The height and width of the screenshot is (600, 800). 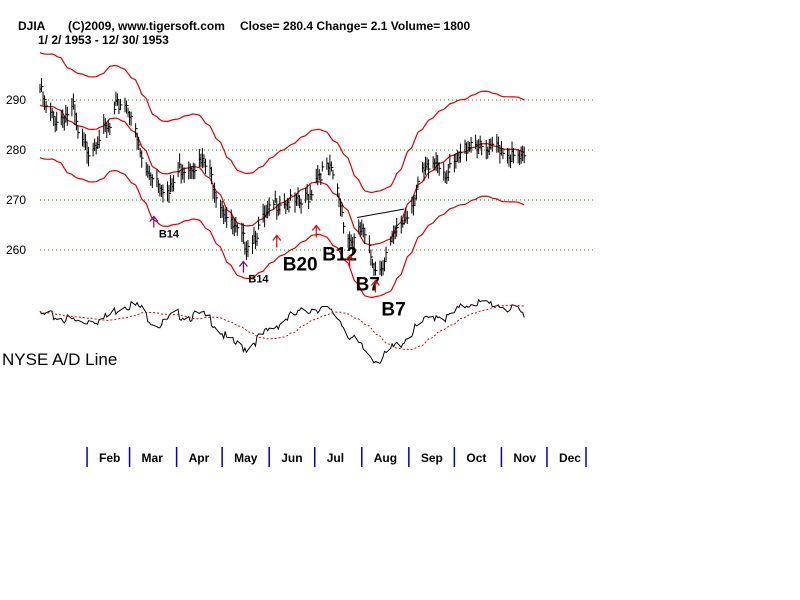 What do you see at coordinates (16, 175) in the screenshot?
I see `price-axis: 260 270 280 290` at bounding box center [16, 175].